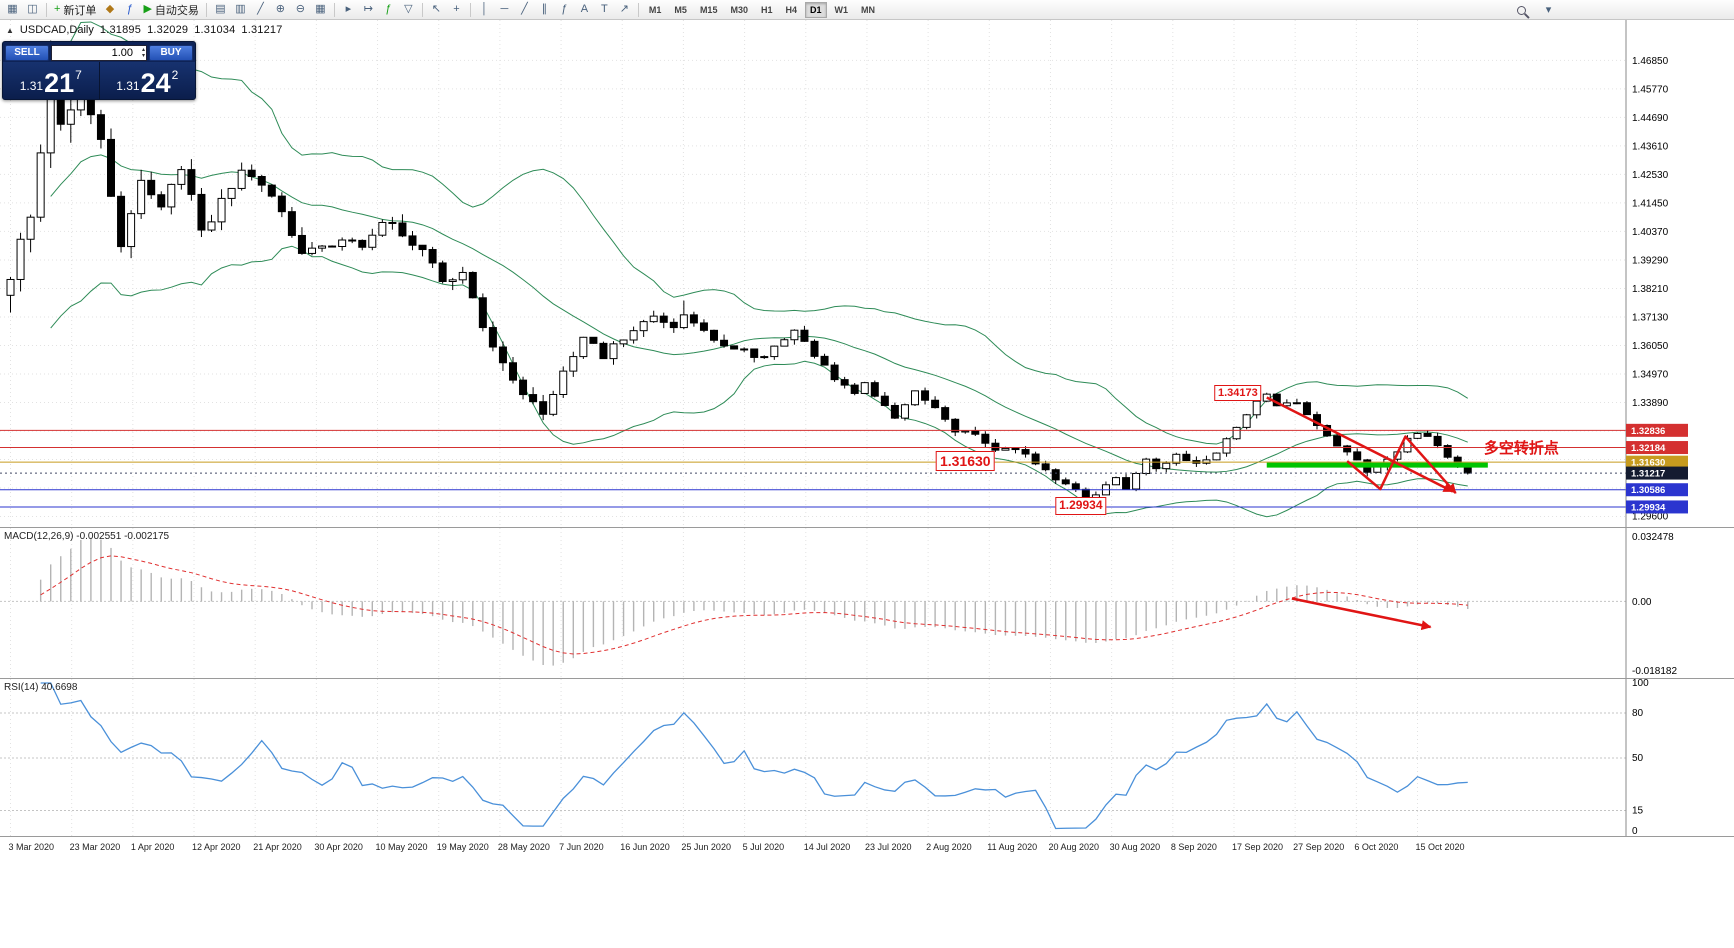 The width and height of the screenshot is (1734, 948). What do you see at coordinates (280, 9) in the screenshot?
I see `zoom-in-button: ⊕` at bounding box center [280, 9].